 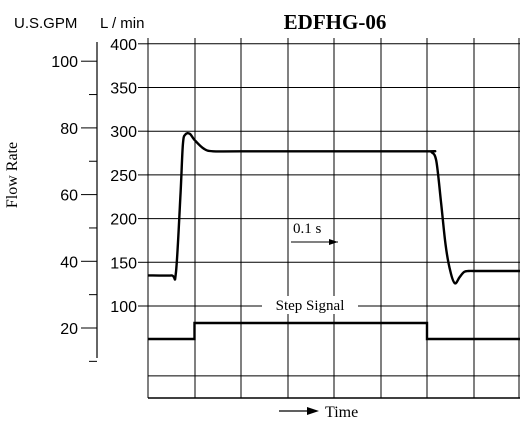 I want to click on axis-layer: 100 150 200 250 300 350 400 20 40 60 80 100, so click(x=99, y=199).